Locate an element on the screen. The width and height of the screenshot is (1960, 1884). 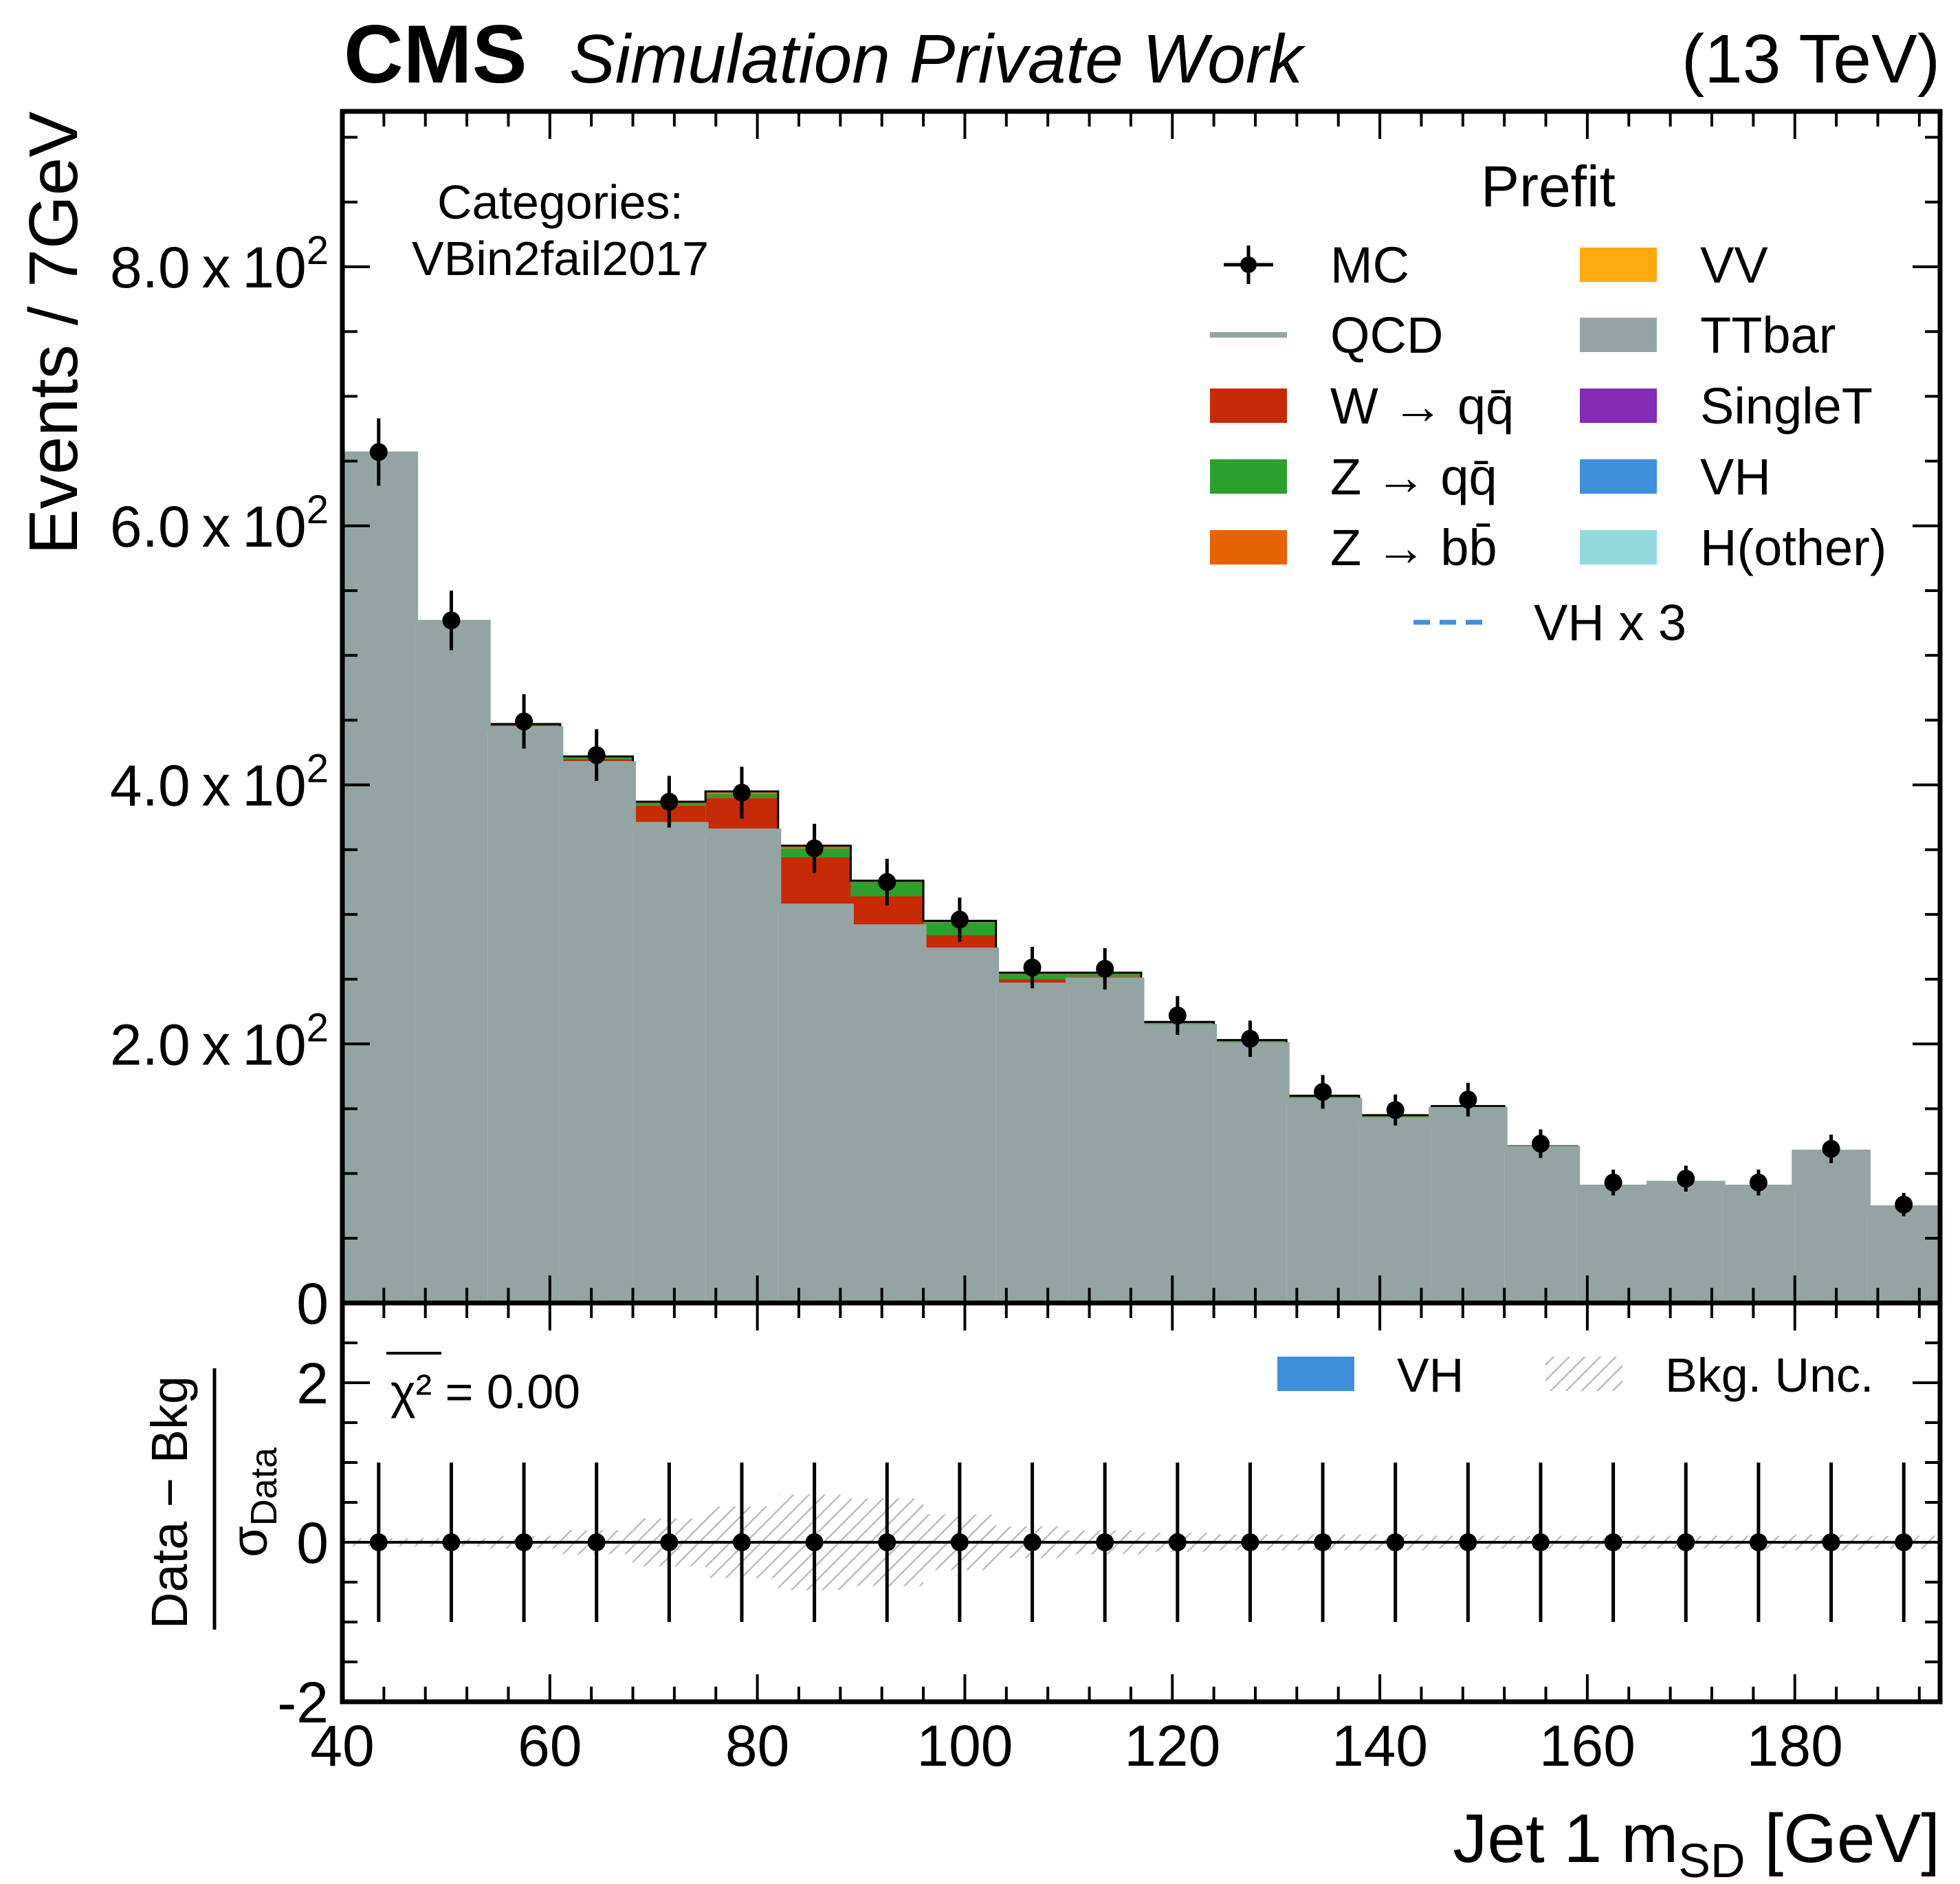
y-axis-label: Events / 7GeV is located at coordinates (54, 333).